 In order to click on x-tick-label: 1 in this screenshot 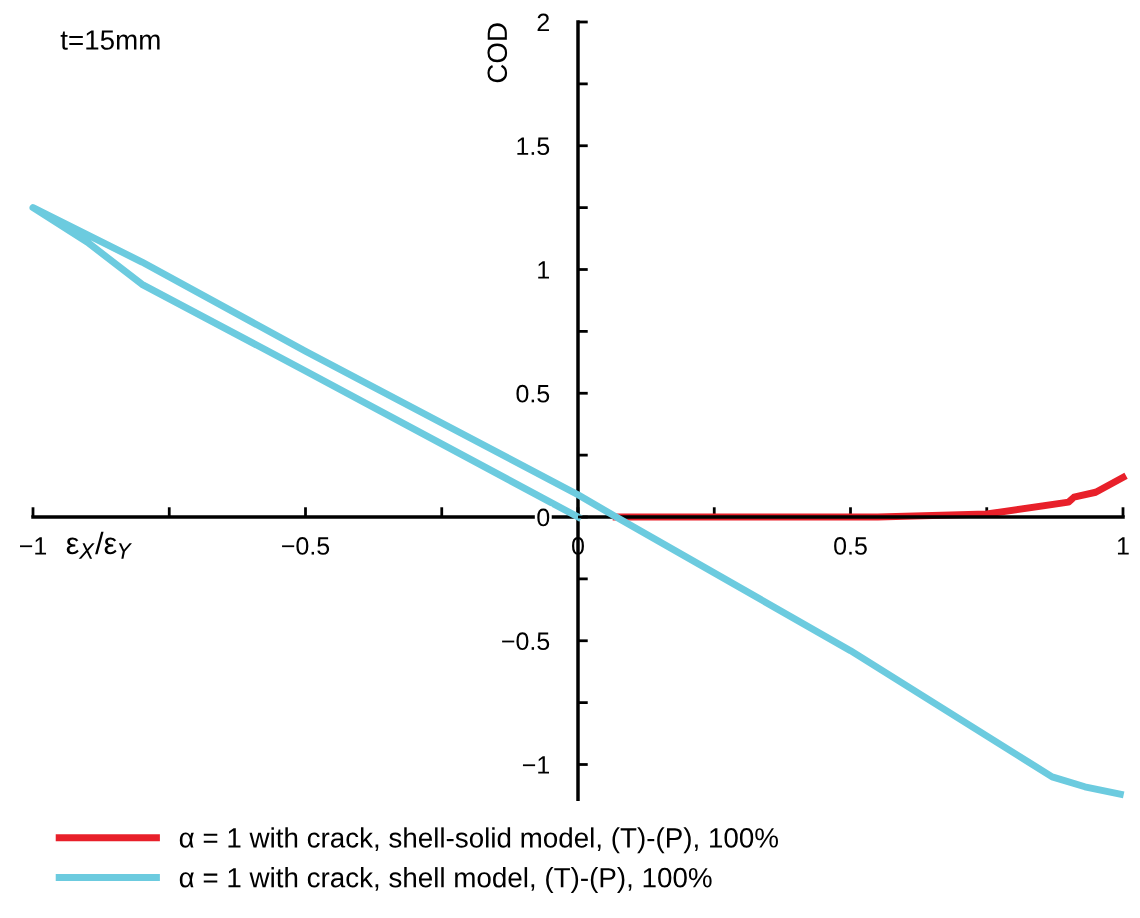, I will do `click(1123, 546)`.